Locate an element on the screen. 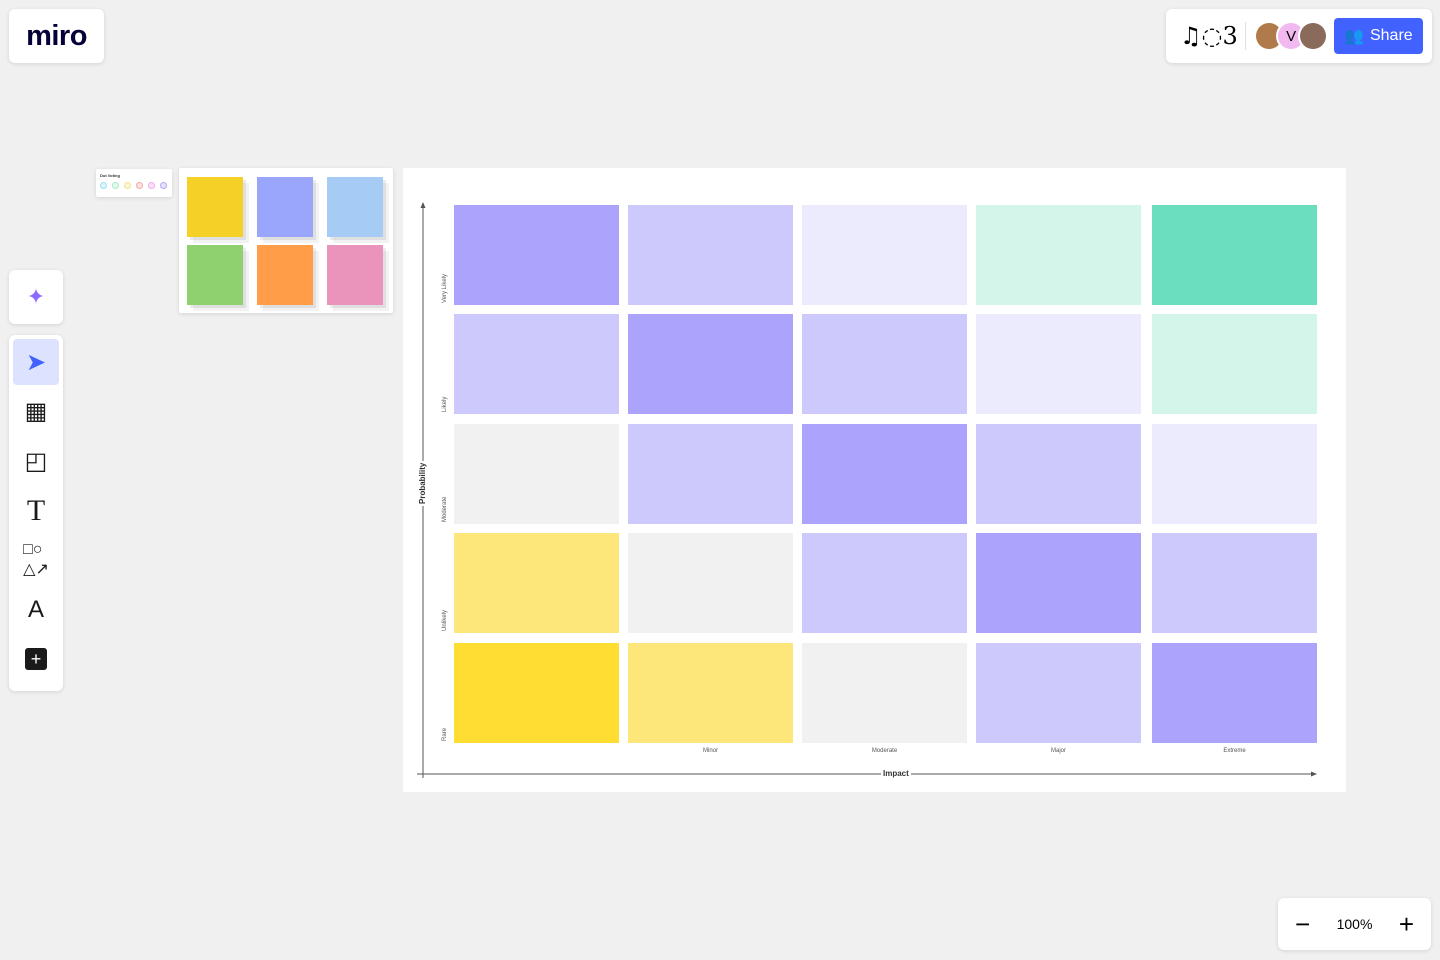 The image size is (1440, 960). zoom-out-button: − is located at coordinates (1302, 923).